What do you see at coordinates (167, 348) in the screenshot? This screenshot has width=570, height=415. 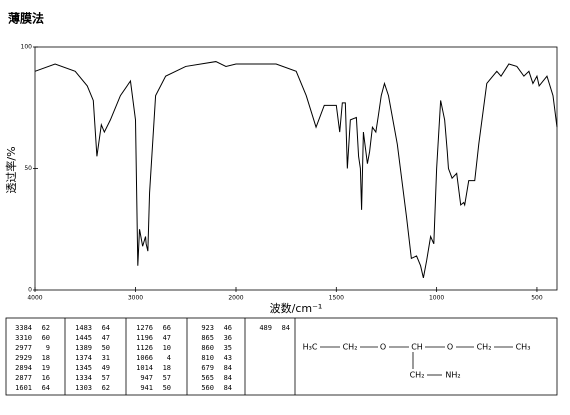 I see `peak-transmittance: 10` at bounding box center [167, 348].